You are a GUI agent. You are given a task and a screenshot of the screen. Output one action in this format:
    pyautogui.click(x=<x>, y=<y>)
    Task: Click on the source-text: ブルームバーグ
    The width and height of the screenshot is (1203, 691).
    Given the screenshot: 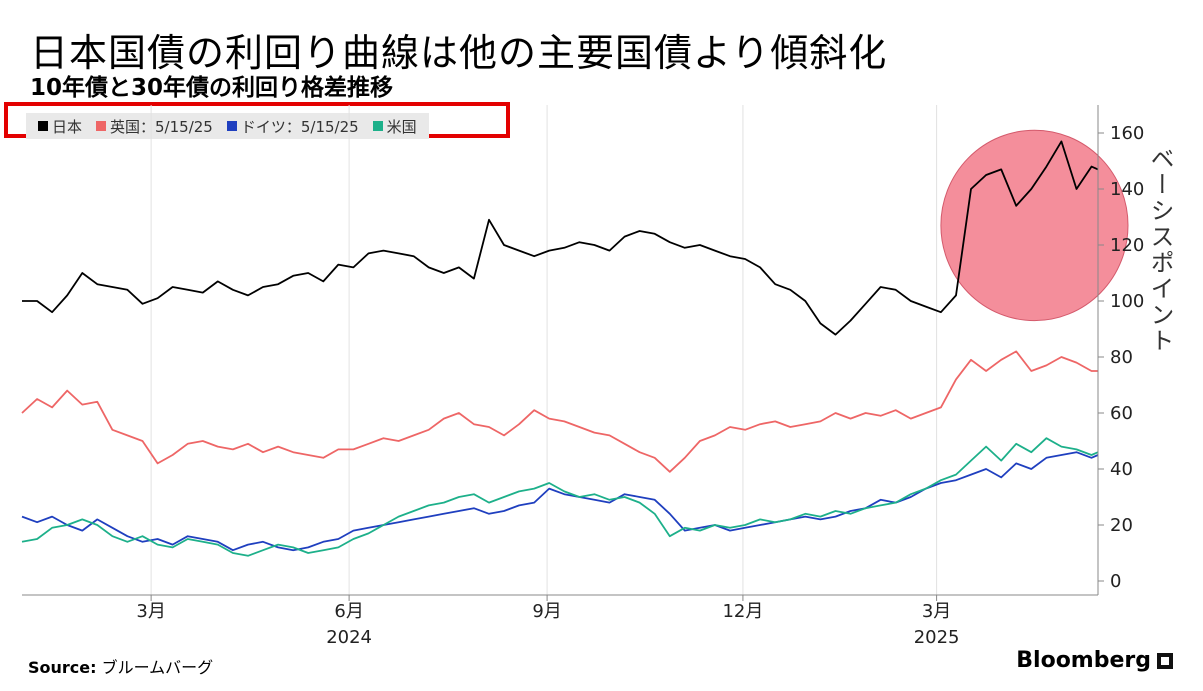 What is the action you would take?
    pyautogui.click(x=157, y=667)
    